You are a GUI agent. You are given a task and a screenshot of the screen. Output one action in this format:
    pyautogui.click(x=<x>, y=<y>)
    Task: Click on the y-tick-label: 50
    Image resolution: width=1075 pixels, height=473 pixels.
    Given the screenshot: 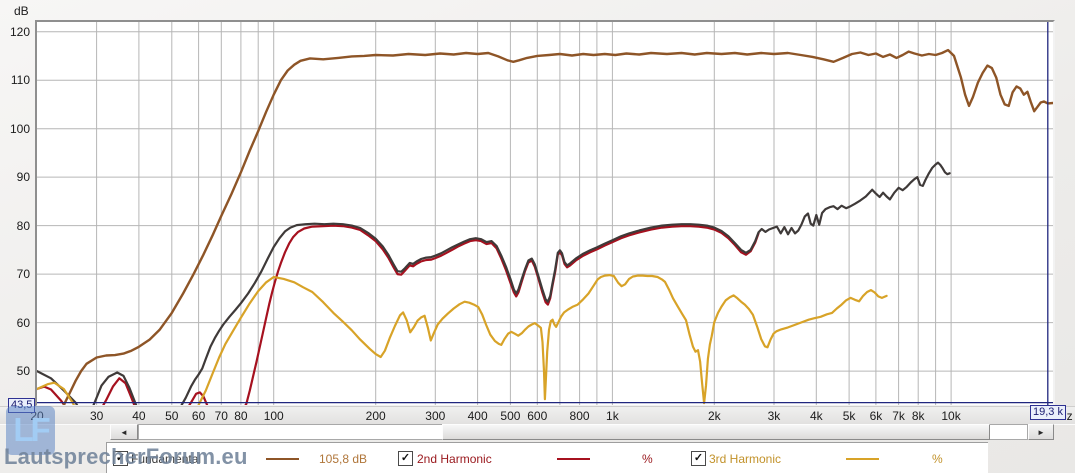 What is the action you would take?
    pyautogui.click(x=23, y=371)
    